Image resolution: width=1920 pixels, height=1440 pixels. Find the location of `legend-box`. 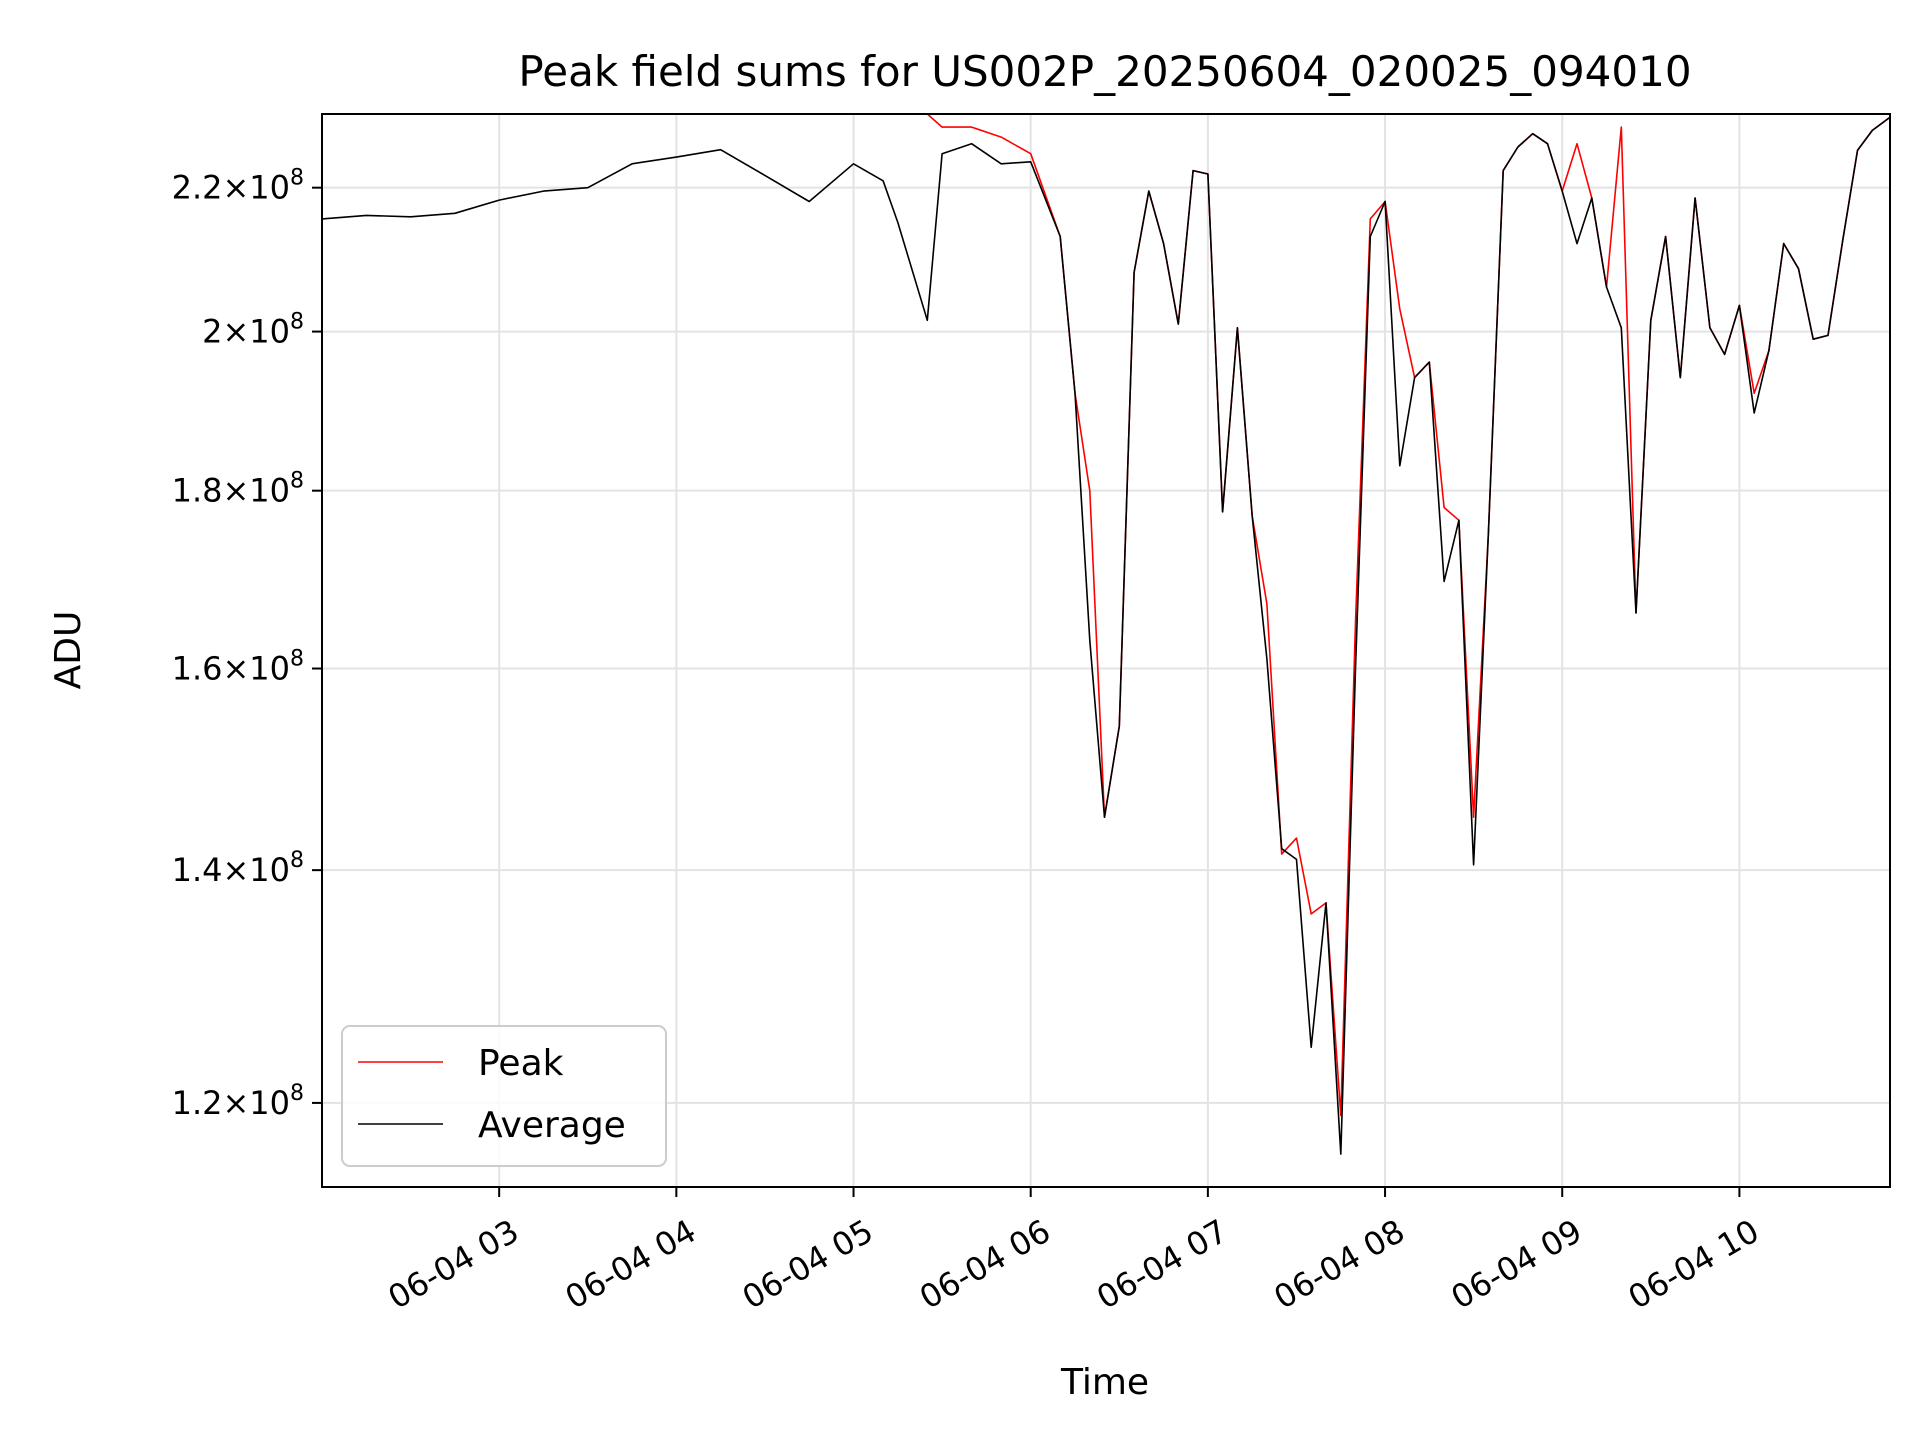

legend-box is located at coordinates (504, 1096).